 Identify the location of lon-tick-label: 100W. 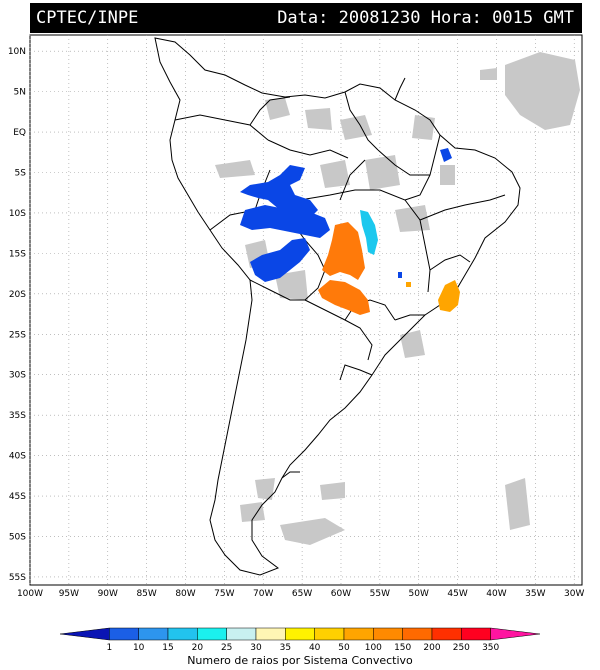
(30, 594).